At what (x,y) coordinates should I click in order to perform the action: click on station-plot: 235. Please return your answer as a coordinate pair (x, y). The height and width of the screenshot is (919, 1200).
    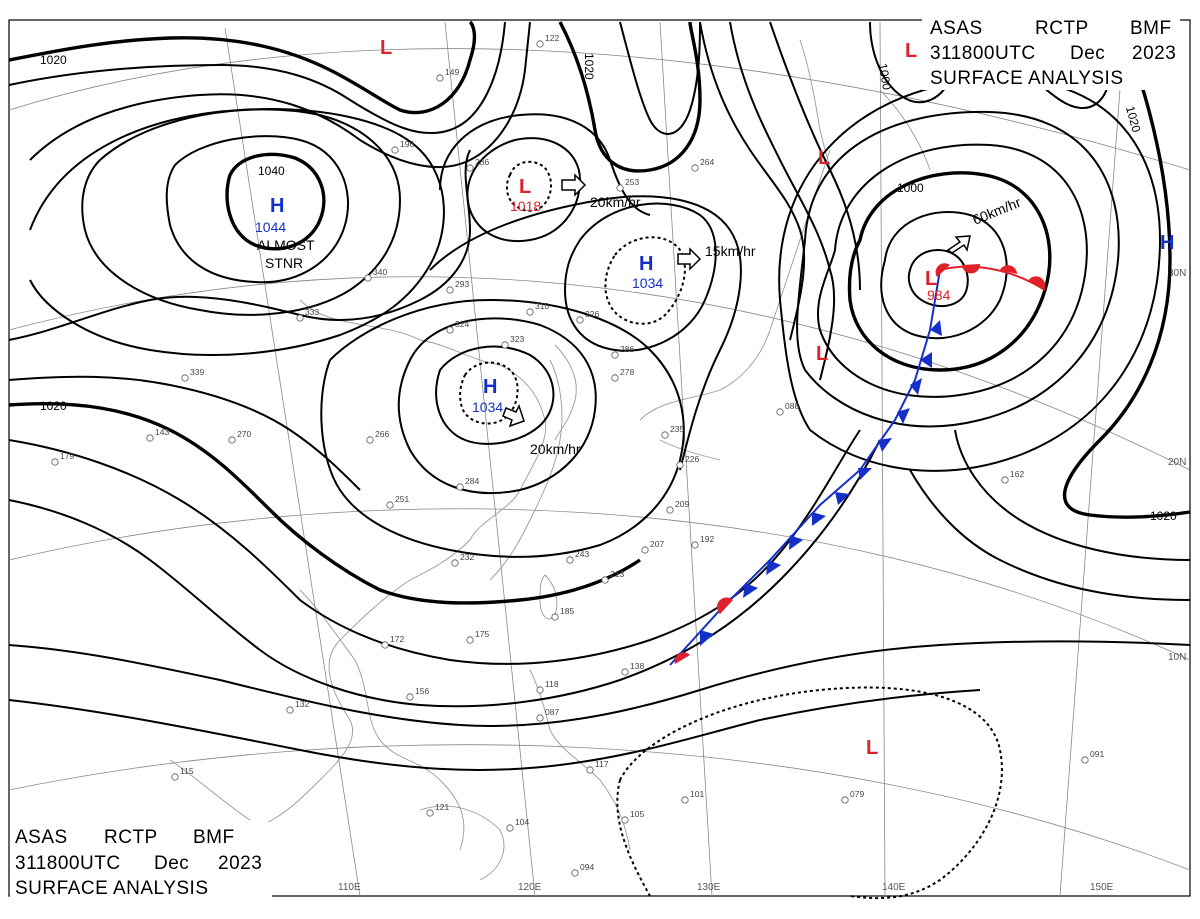
    Looking at the image, I should click on (672, 431).